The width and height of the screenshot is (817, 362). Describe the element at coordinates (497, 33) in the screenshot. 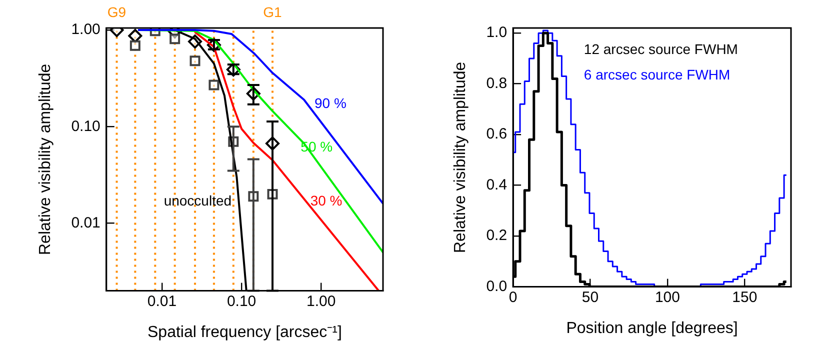

I see `y-tick-label: 1.0` at that location.